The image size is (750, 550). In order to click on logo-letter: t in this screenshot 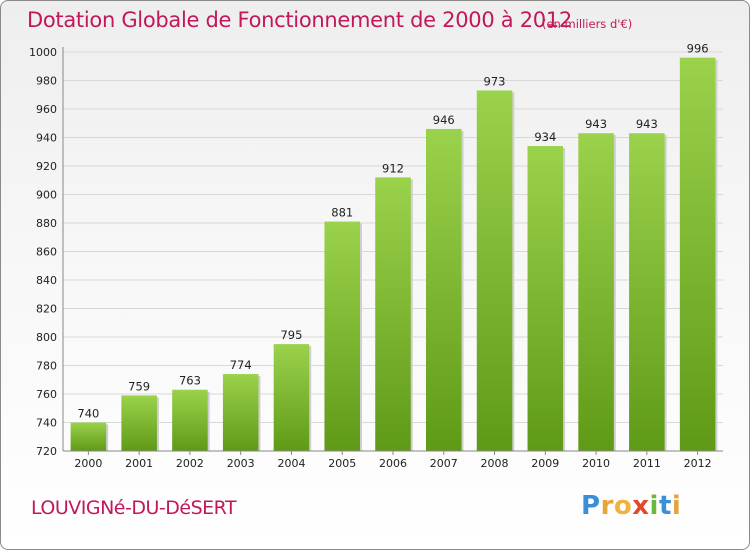, I will do `click(665, 506)`.